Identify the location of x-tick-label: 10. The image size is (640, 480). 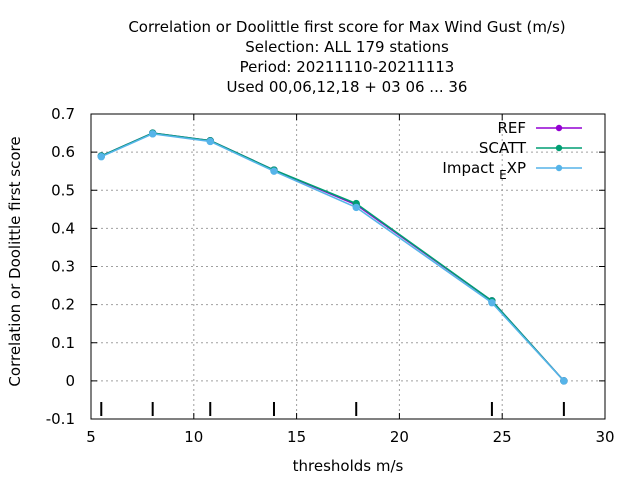
(193, 437).